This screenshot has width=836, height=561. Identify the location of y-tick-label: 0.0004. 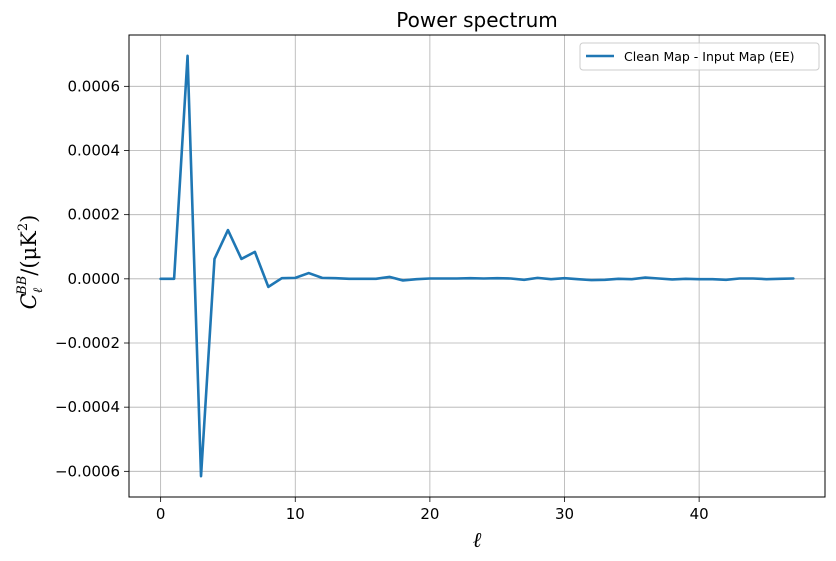
(94, 151).